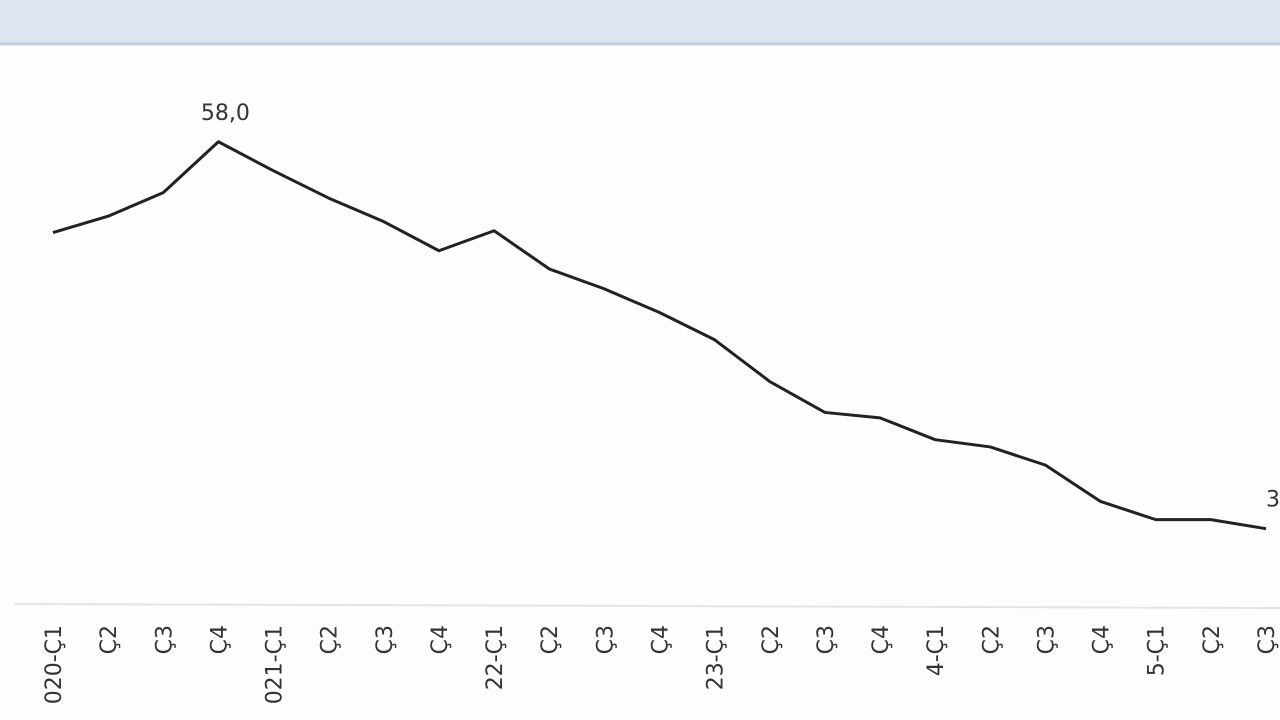  Describe the element at coordinates (495, 657) in the screenshot. I see `x-tick-label: 22-Ç1` at that location.